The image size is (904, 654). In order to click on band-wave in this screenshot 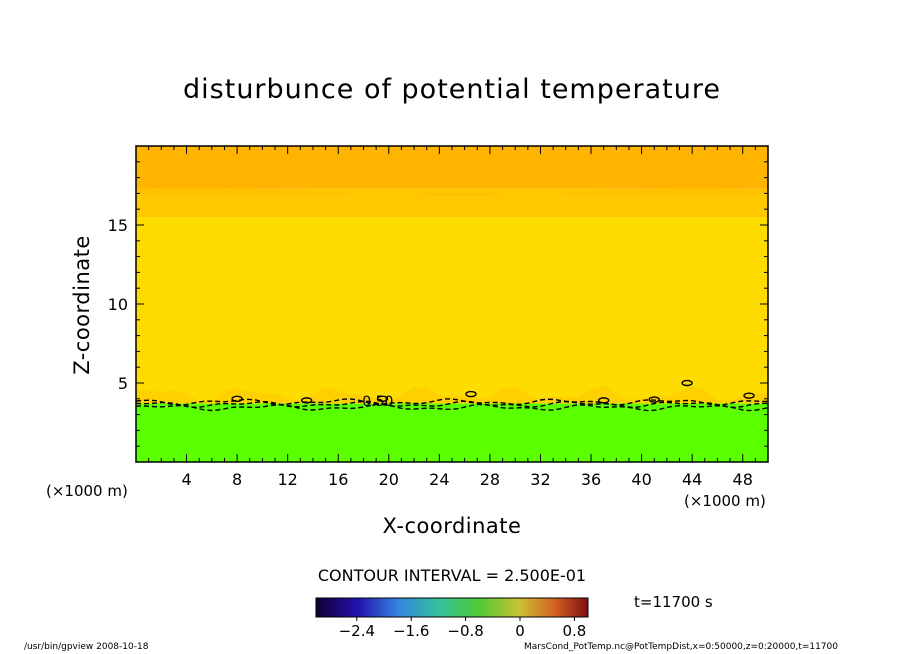, I will do `click(452, 191)`.